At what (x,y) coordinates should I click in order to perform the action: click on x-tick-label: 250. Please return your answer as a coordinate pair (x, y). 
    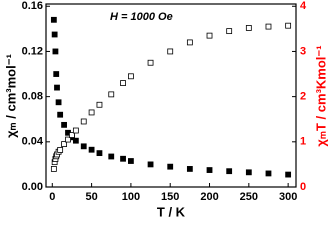
    Looking at the image, I should click on (249, 197).